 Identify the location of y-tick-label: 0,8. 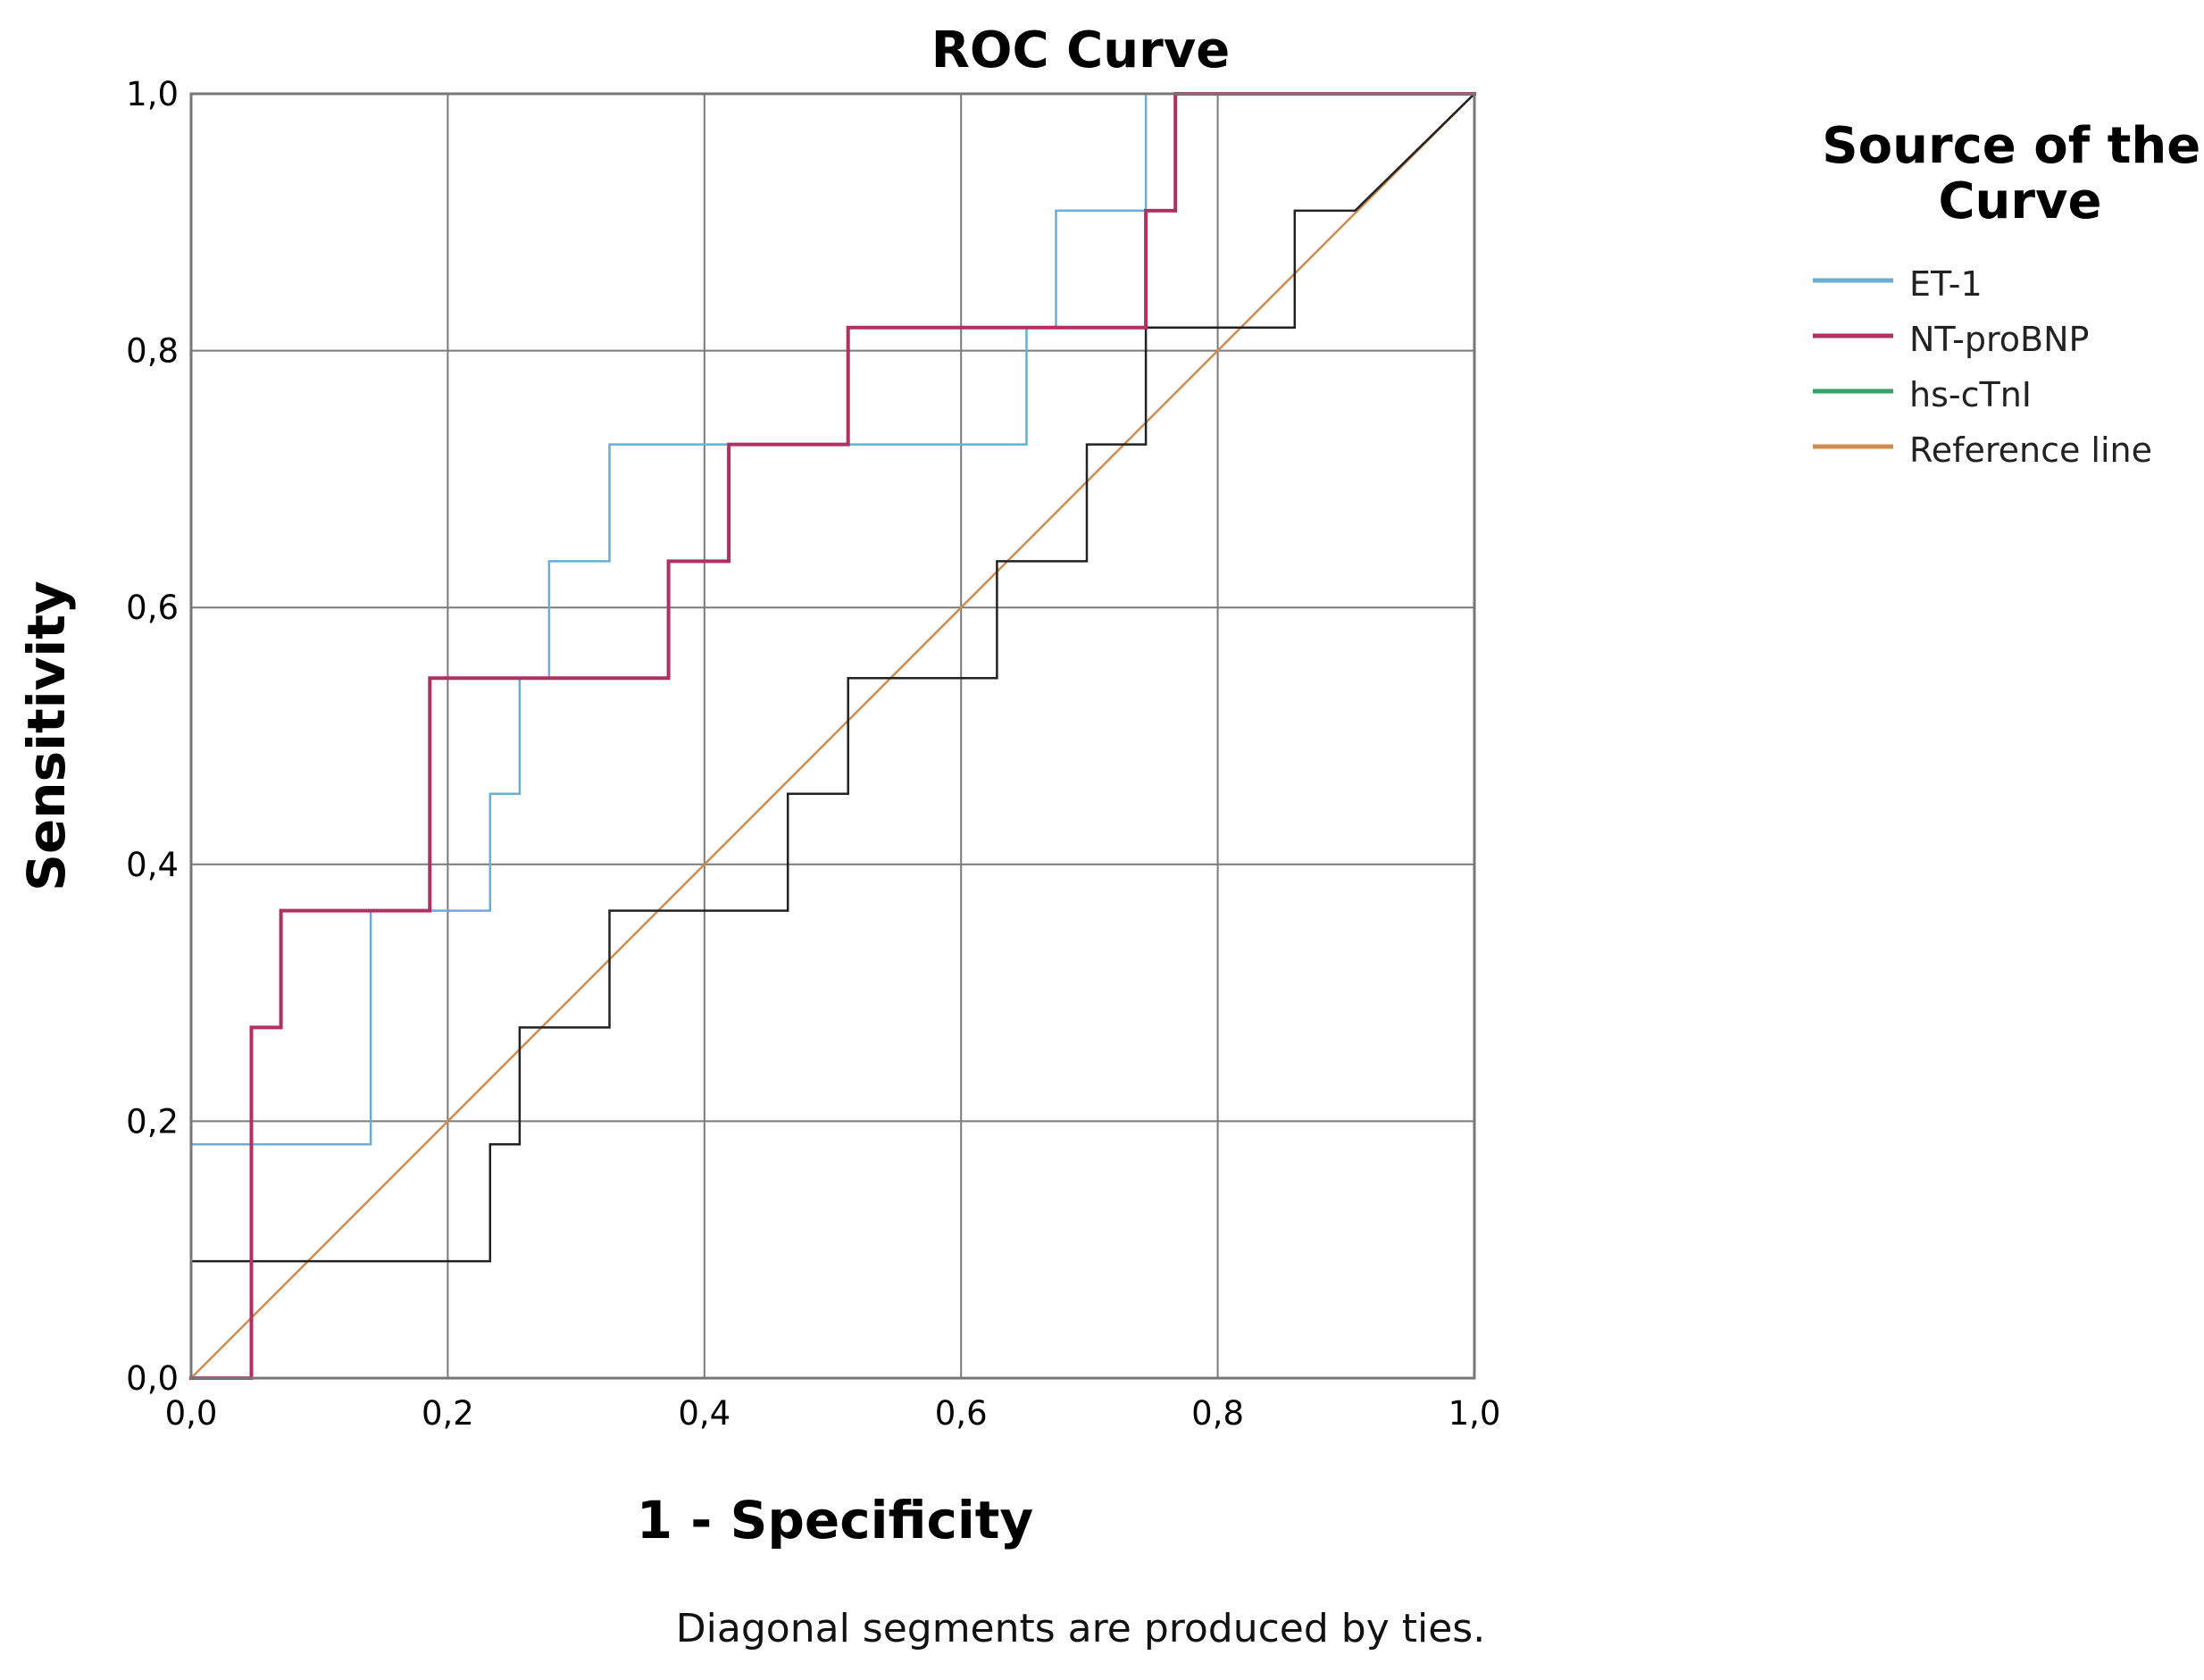
(152, 351).